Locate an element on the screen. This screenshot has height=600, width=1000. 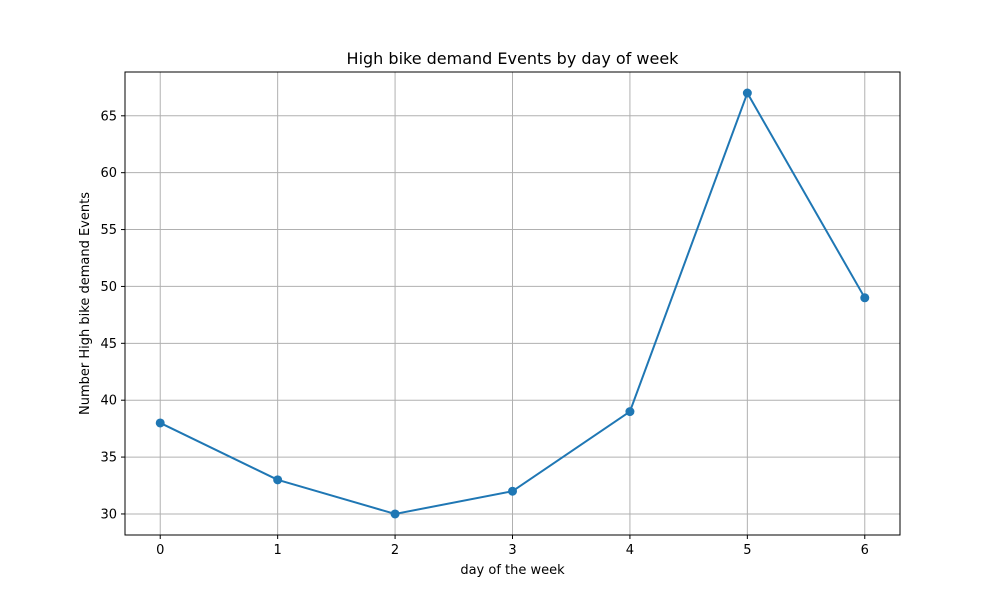
x-axis-label: day of the week is located at coordinates (512, 570).